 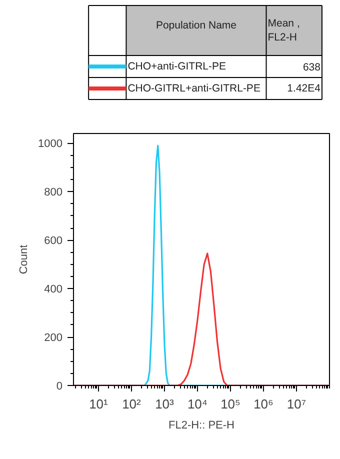 I want to click on legend-label: CHO+anti-GITRL-PE, so click(x=177, y=66).